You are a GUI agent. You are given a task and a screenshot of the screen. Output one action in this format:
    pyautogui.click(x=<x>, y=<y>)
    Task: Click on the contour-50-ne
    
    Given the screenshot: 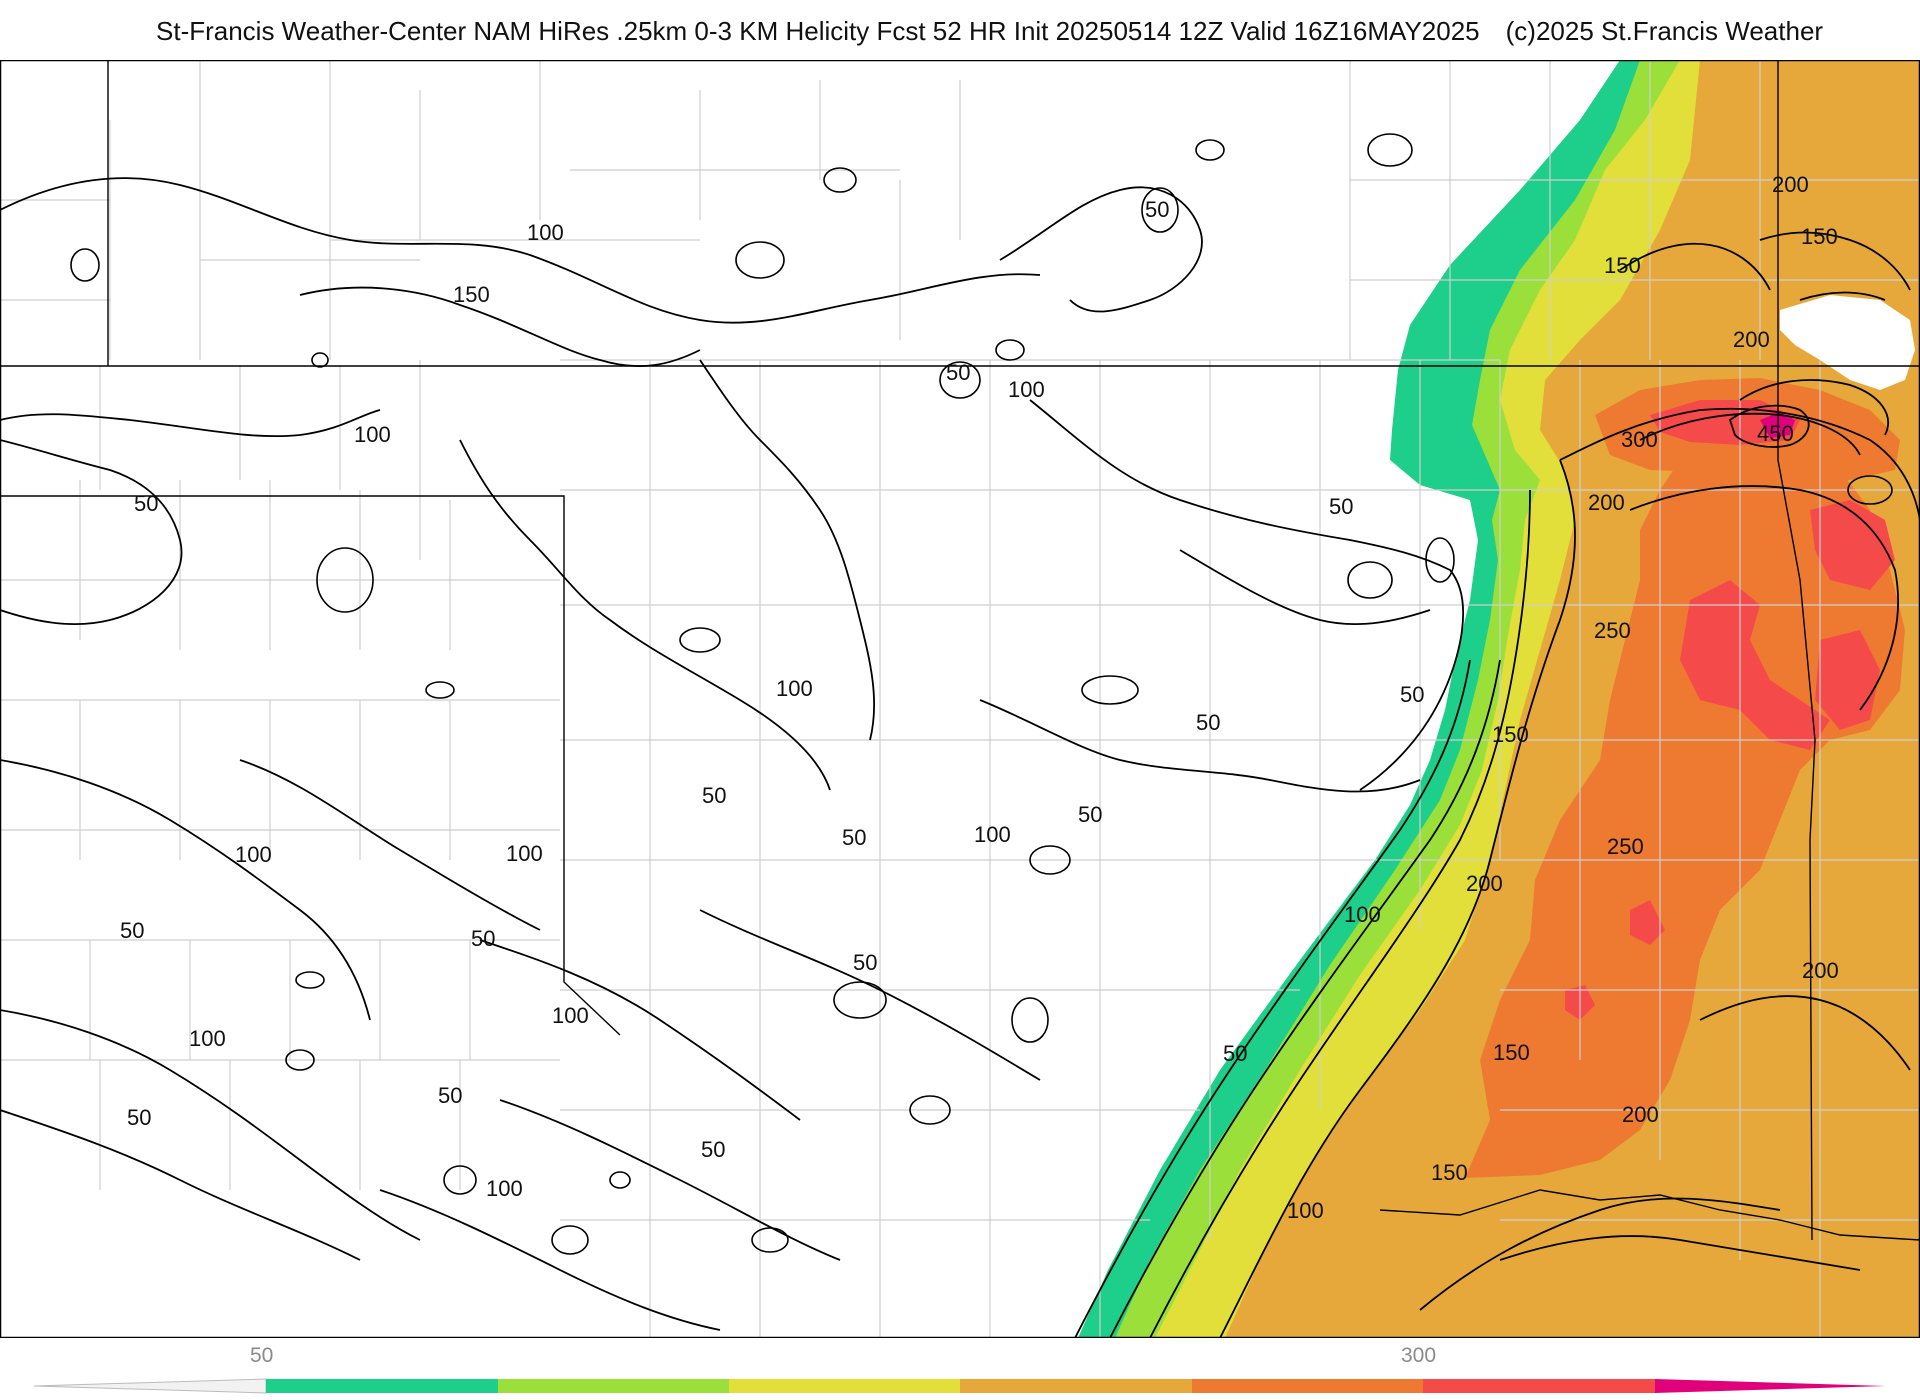 What is the action you would take?
    pyautogui.click(x=1305, y=587)
    